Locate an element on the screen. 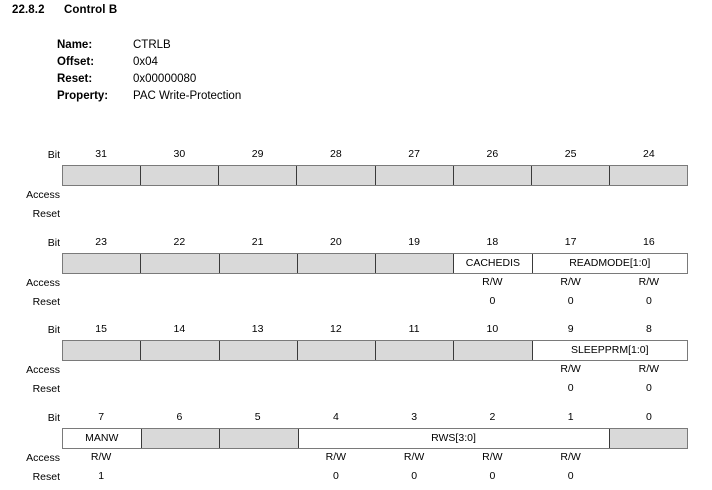  bit-number: 4 is located at coordinates (335, 417).